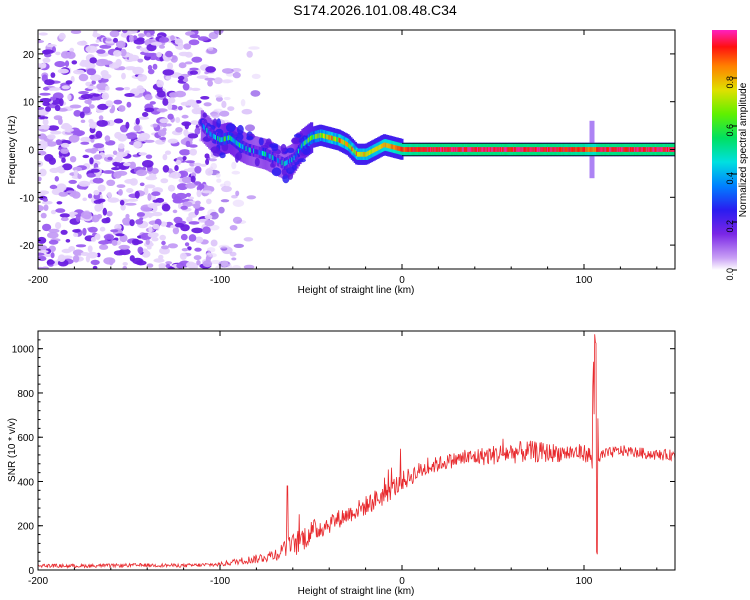 Image resolution: width=750 pixels, height=600 pixels. Describe the element at coordinates (29, 103) in the screenshot. I see `spectrogram-ytick-label: 10` at that location.